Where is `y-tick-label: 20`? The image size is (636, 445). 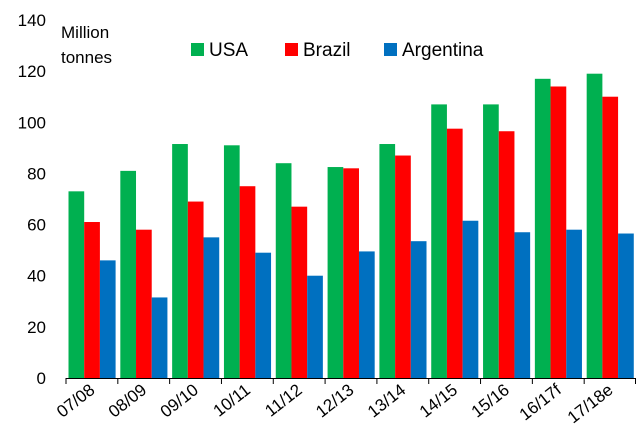 y-tick-label: 20 is located at coordinates (36, 327).